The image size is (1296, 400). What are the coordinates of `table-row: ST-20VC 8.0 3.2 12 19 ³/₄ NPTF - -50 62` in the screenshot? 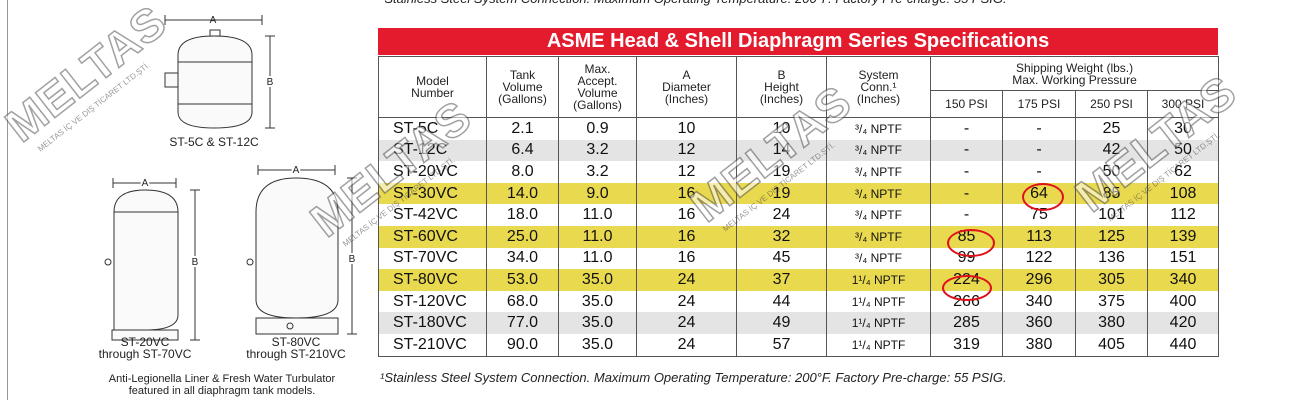 It's located at (799, 172).